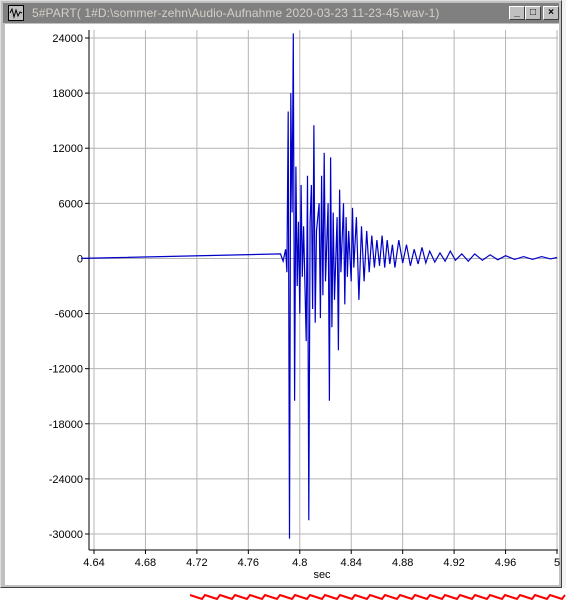 The image size is (566, 606). Describe the element at coordinates (80, 259) in the screenshot. I see `y-tick-label: 0` at that location.